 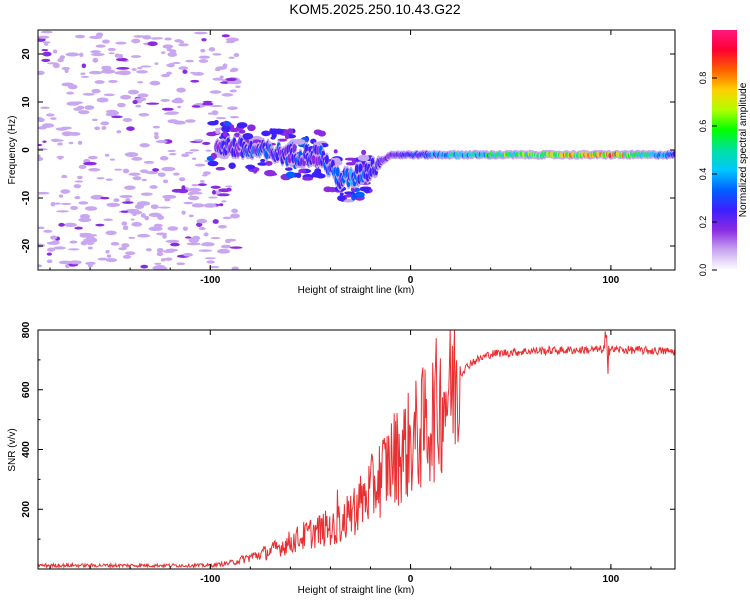 I want to click on snr-y-tick-label: 800, so click(x=26, y=329).